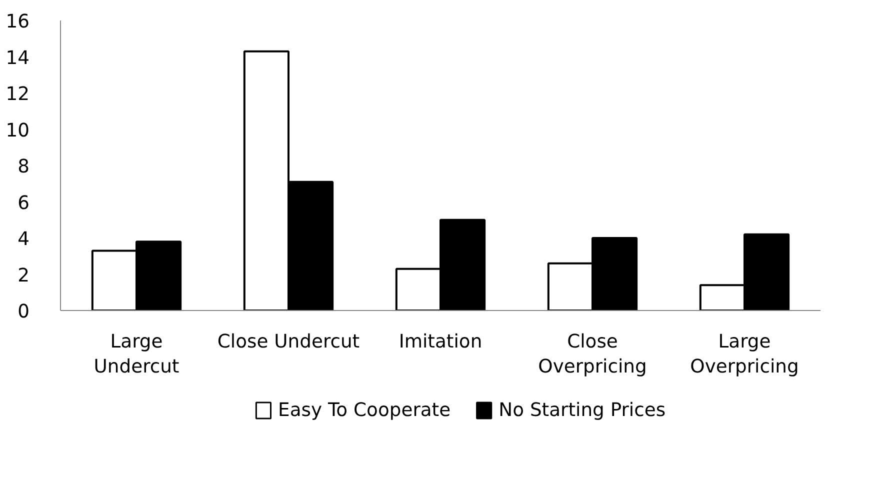 The image size is (886, 493). What do you see at coordinates (24, 239) in the screenshot?
I see `y-tick-label: 4` at bounding box center [24, 239].